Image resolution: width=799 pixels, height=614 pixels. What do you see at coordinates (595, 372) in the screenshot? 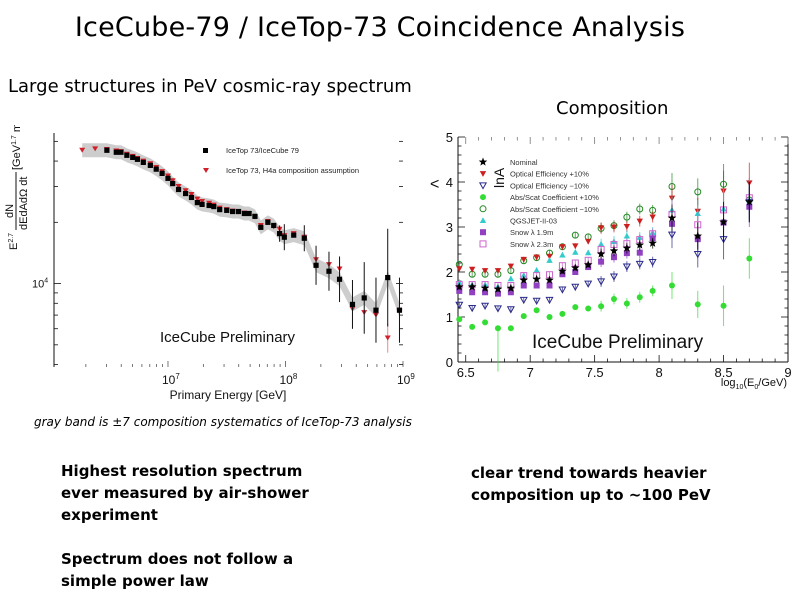
I see `x-tick-label: 7.5` at bounding box center [595, 372].